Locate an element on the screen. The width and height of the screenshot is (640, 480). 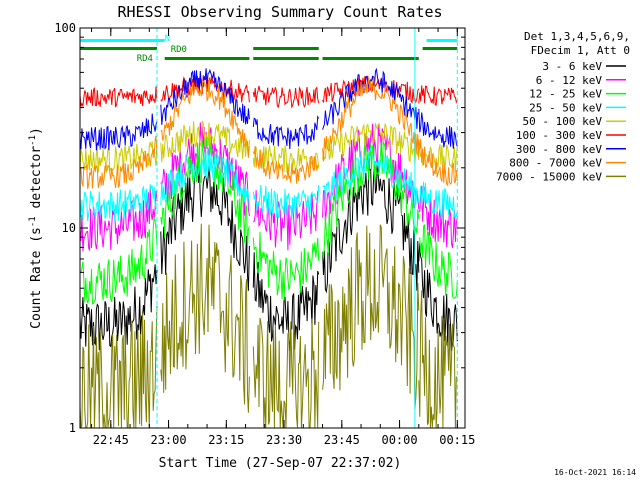
x-tick-label: 23:15 is located at coordinates (226, 440).